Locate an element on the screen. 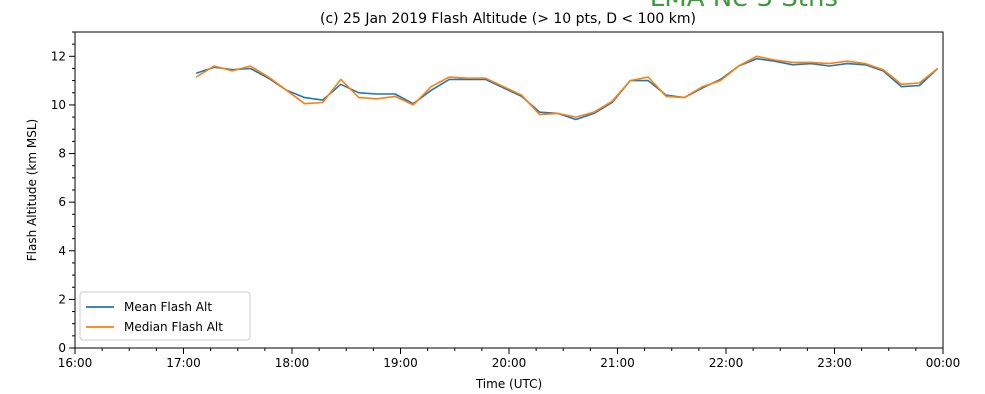 The image size is (985, 394). legend-box is located at coordinates (165, 316).